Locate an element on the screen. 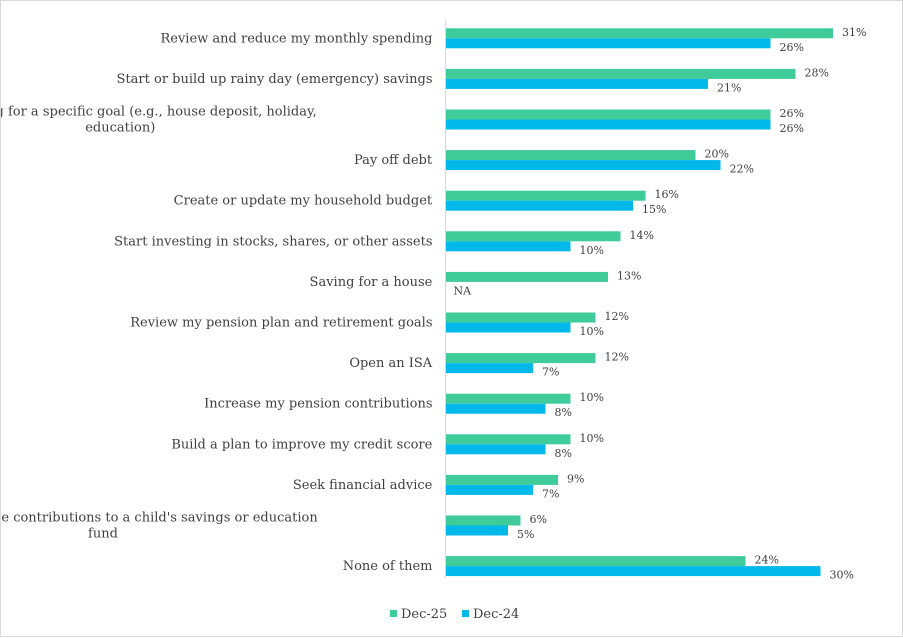 The image size is (903, 638). category-label-create-or-update-my-household-budget: Create or update my household budget is located at coordinates (303, 201).